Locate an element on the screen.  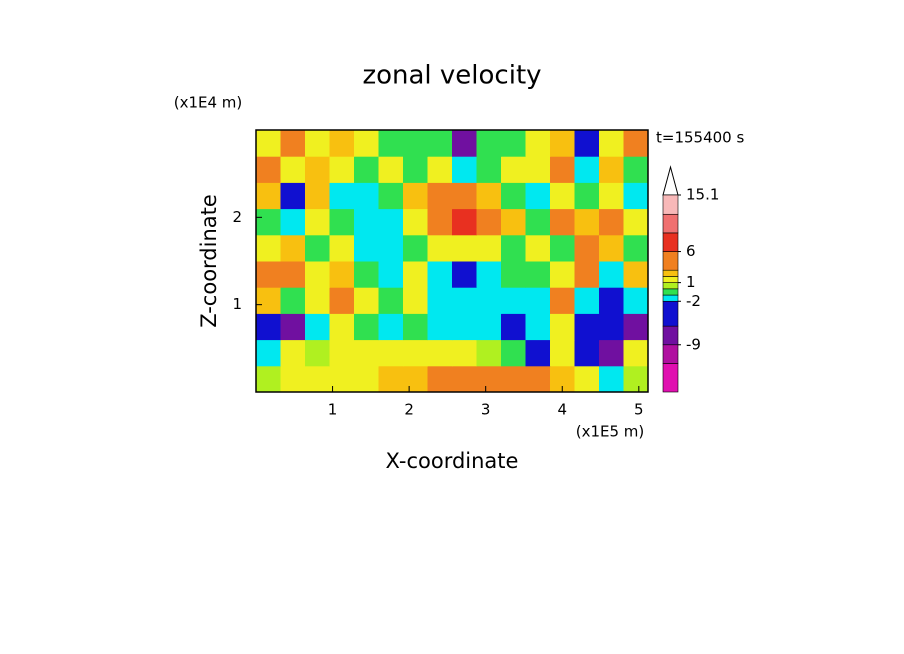
colorbar-tick-label: 6 is located at coordinates (691, 251).